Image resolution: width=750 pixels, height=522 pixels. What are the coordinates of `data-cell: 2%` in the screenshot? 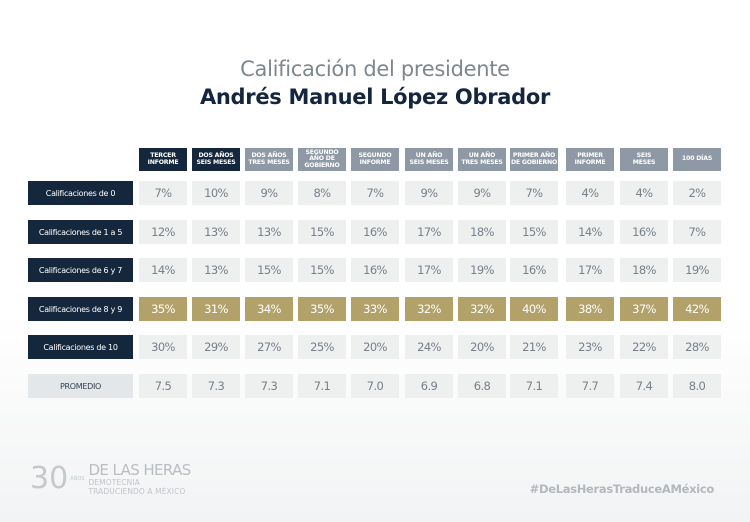 It's located at (697, 193).